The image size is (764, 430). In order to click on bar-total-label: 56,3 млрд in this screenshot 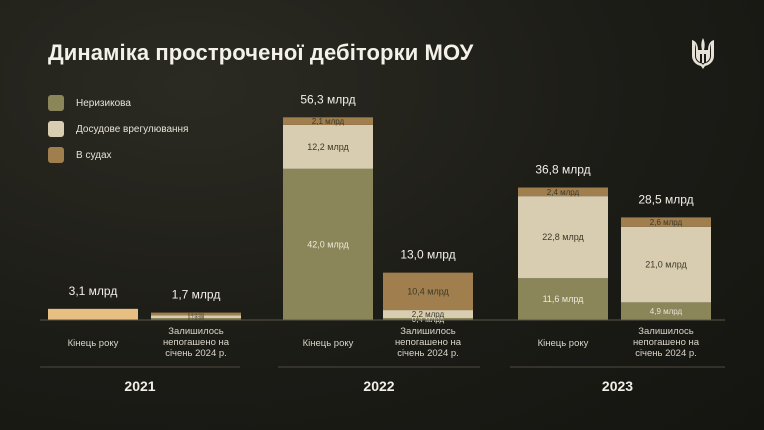, I will do `click(327, 99)`.